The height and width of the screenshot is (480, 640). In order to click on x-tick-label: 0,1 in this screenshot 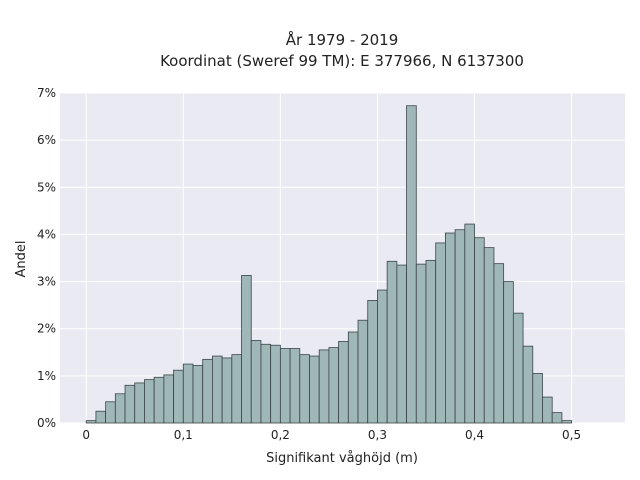, I will do `click(183, 435)`.